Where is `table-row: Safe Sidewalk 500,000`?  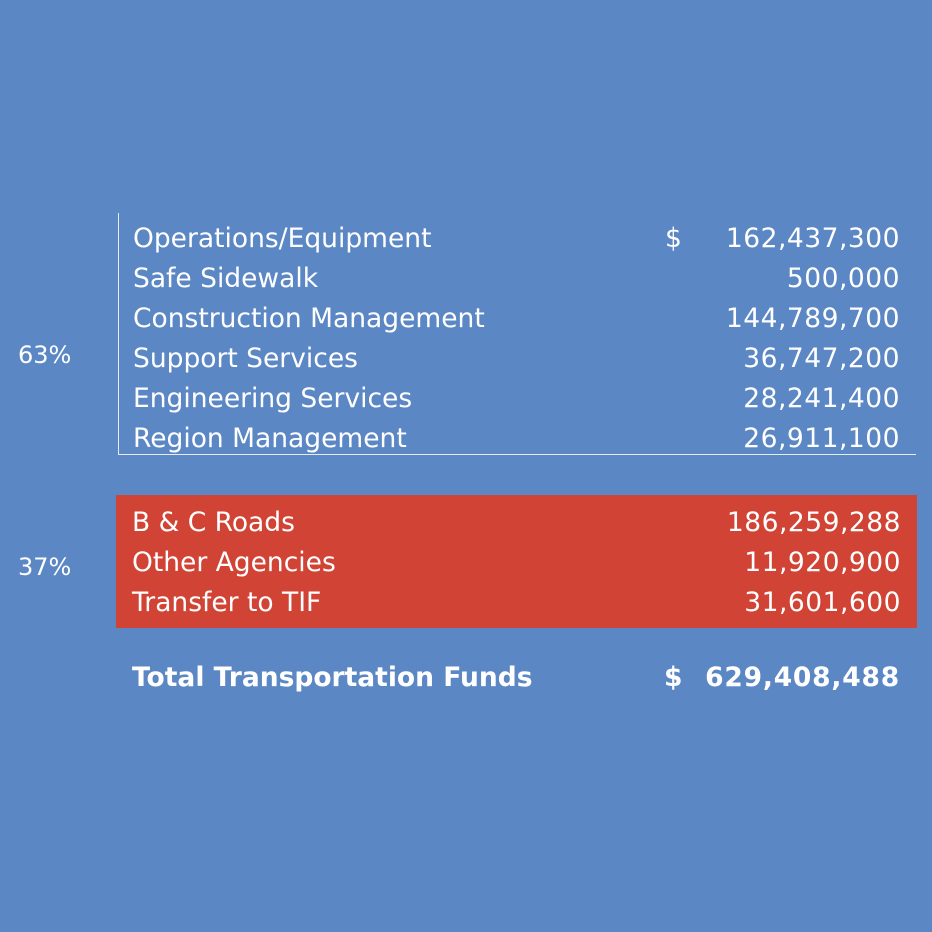 table-row: Safe Sidewalk 500,000 is located at coordinates (516, 279).